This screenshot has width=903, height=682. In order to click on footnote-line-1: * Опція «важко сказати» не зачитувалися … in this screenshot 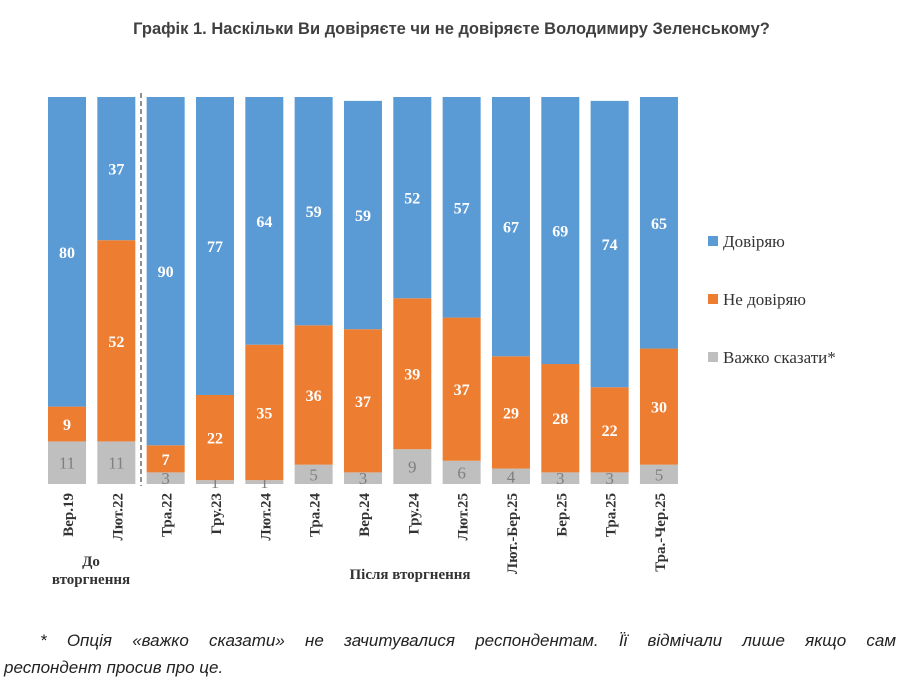, I will do `click(468, 640)`.